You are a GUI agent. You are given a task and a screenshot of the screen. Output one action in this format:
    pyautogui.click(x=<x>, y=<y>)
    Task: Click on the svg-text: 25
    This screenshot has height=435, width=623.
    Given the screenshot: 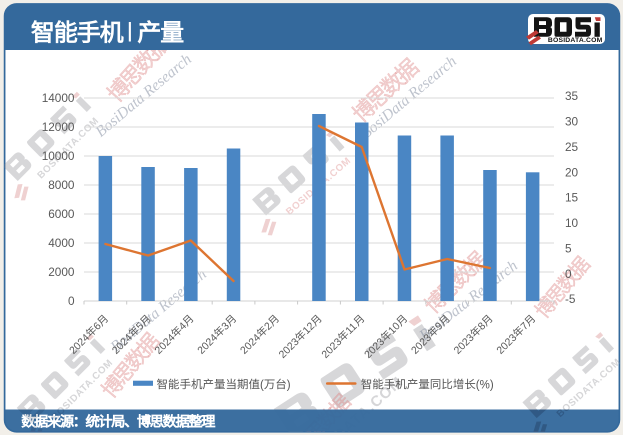 What is the action you would take?
    pyautogui.click(x=572, y=147)
    